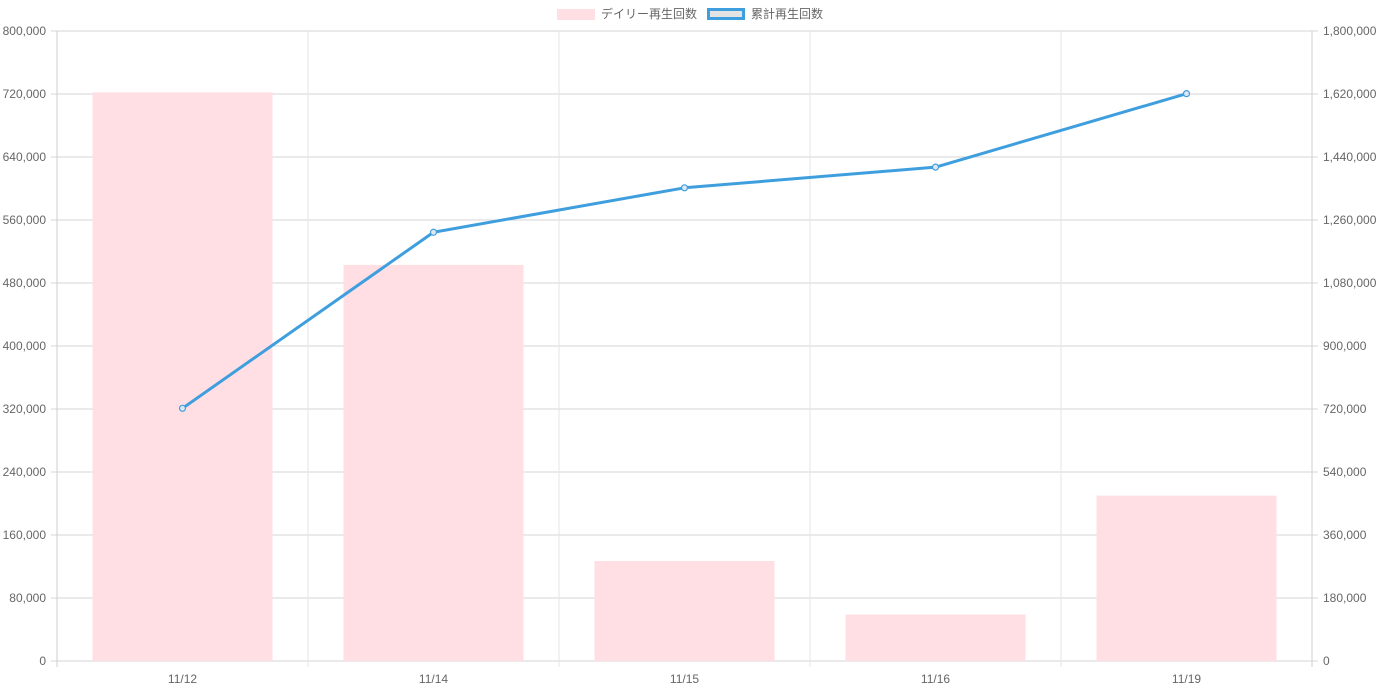 The height and width of the screenshot is (690, 1380). What do you see at coordinates (1186, 679) in the screenshot?
I see `x-tick-label: 11/19` at bounding box center [1186, 679].